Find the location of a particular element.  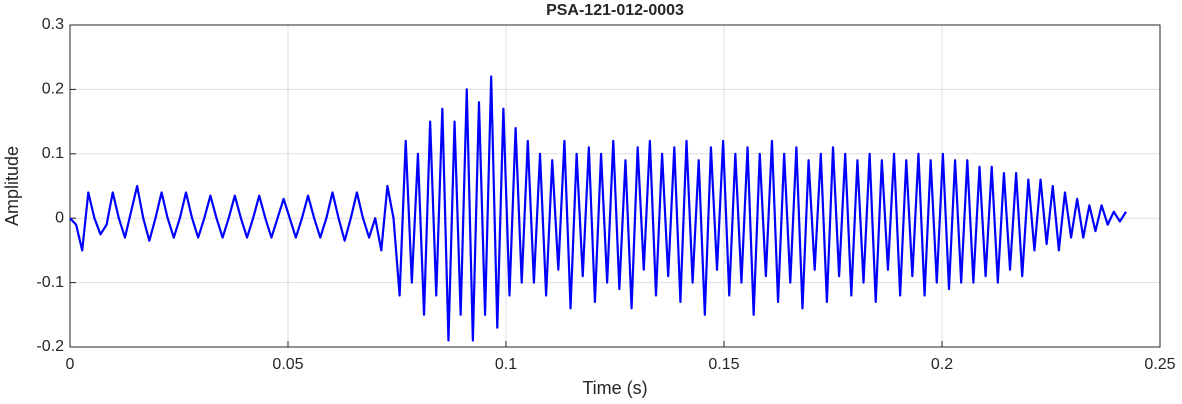

x-tick-label: 0.25 is located at coordinates (1159, 364).